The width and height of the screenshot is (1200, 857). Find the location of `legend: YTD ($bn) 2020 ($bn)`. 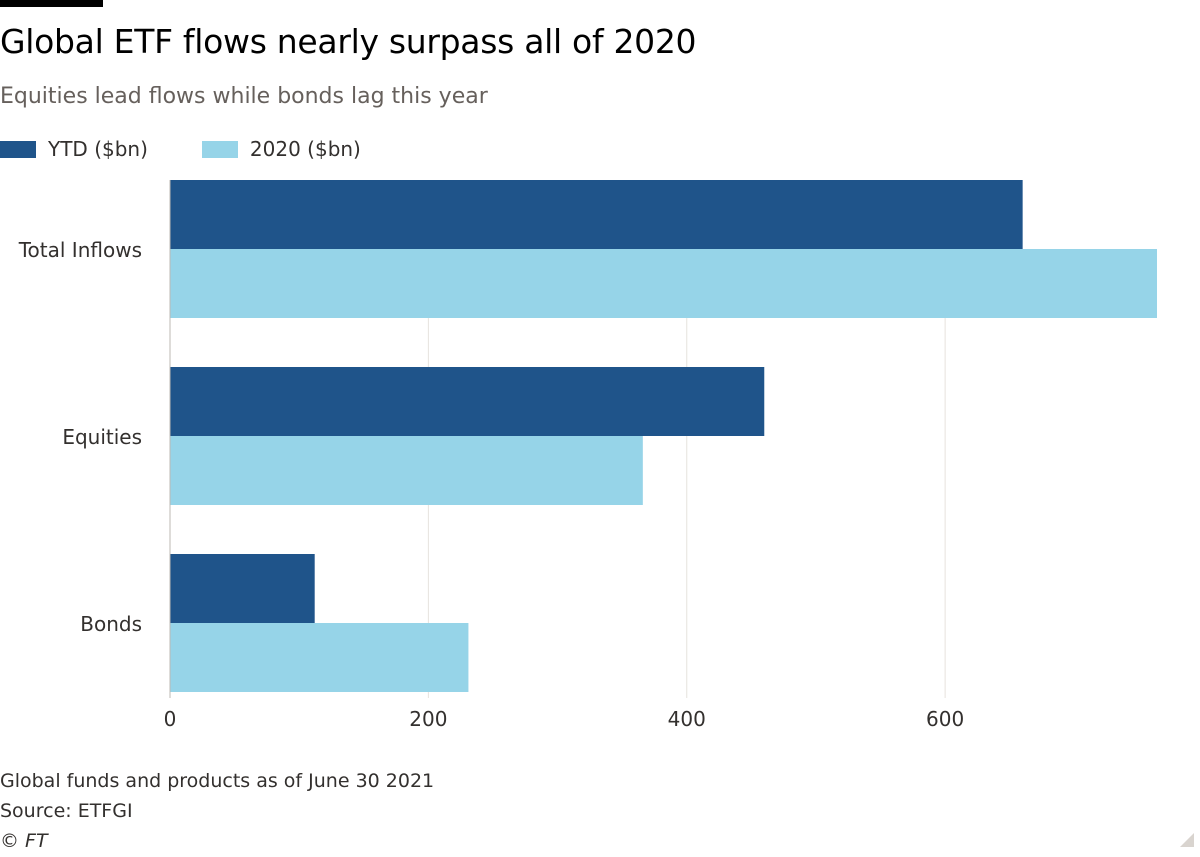

legend: YTD ($bn) 2020 ($bn) is located at coordinates (207, 149).